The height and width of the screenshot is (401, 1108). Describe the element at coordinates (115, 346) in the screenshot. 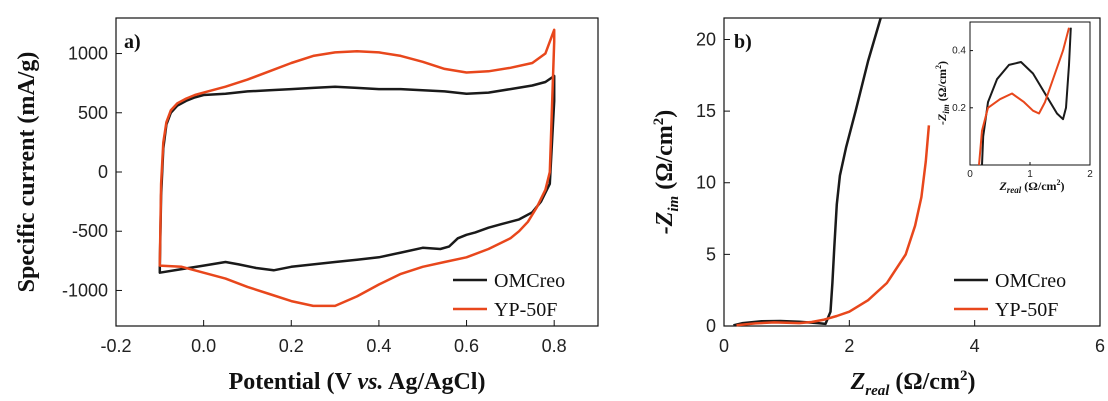

I see `x-tick-label: -0.2` at that location.